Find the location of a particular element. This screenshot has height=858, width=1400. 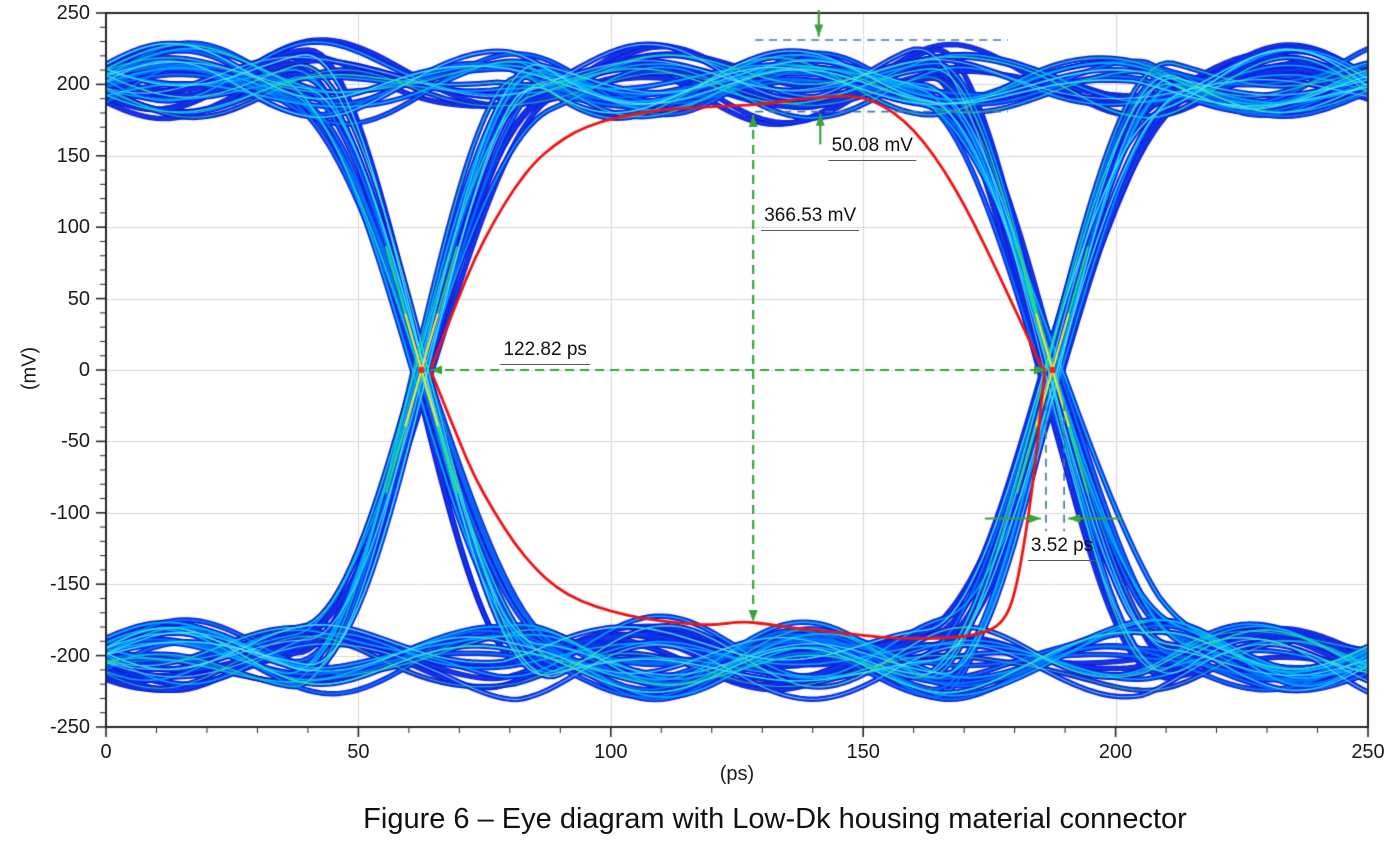

x-tick-label: 200 is located at coordinates (1115, 752).